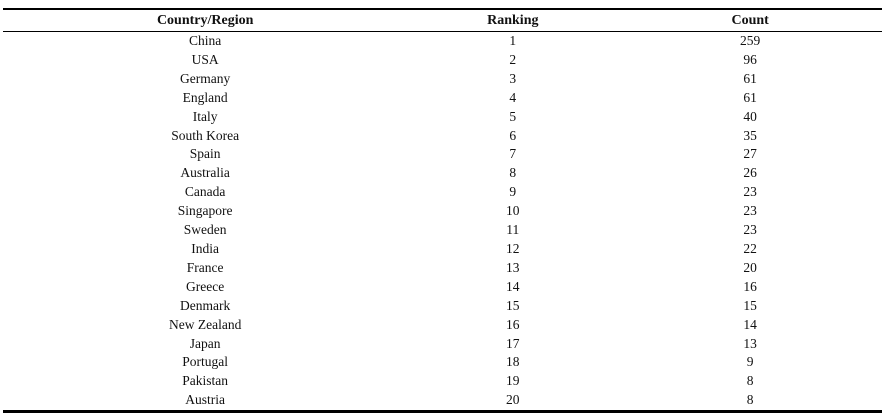 The image size is (885, 419). I want to click on table-row: England 4 61, so click(442, 98).